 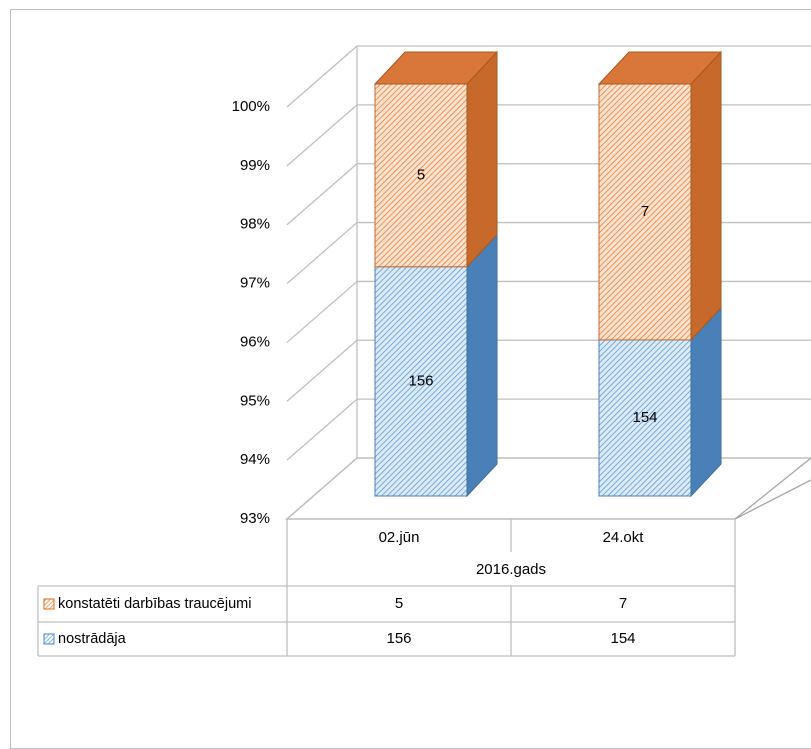 I want to click on legend-label: konstatēti darbības traucējumi, so click(x=154, y=604).